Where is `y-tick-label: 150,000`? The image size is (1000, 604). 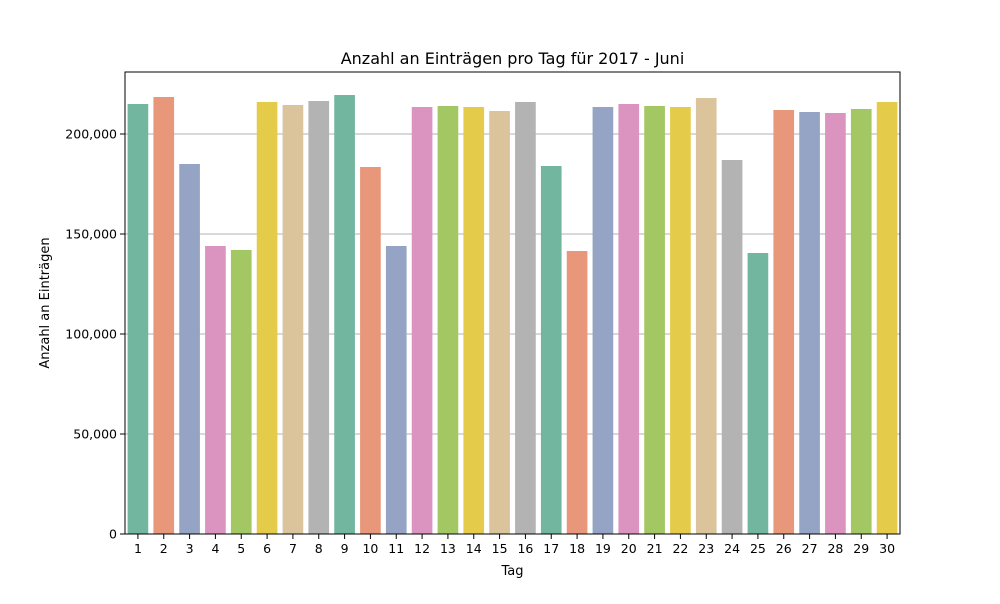
y-tick-label: 150,000 is located at coordinates (91, 234).